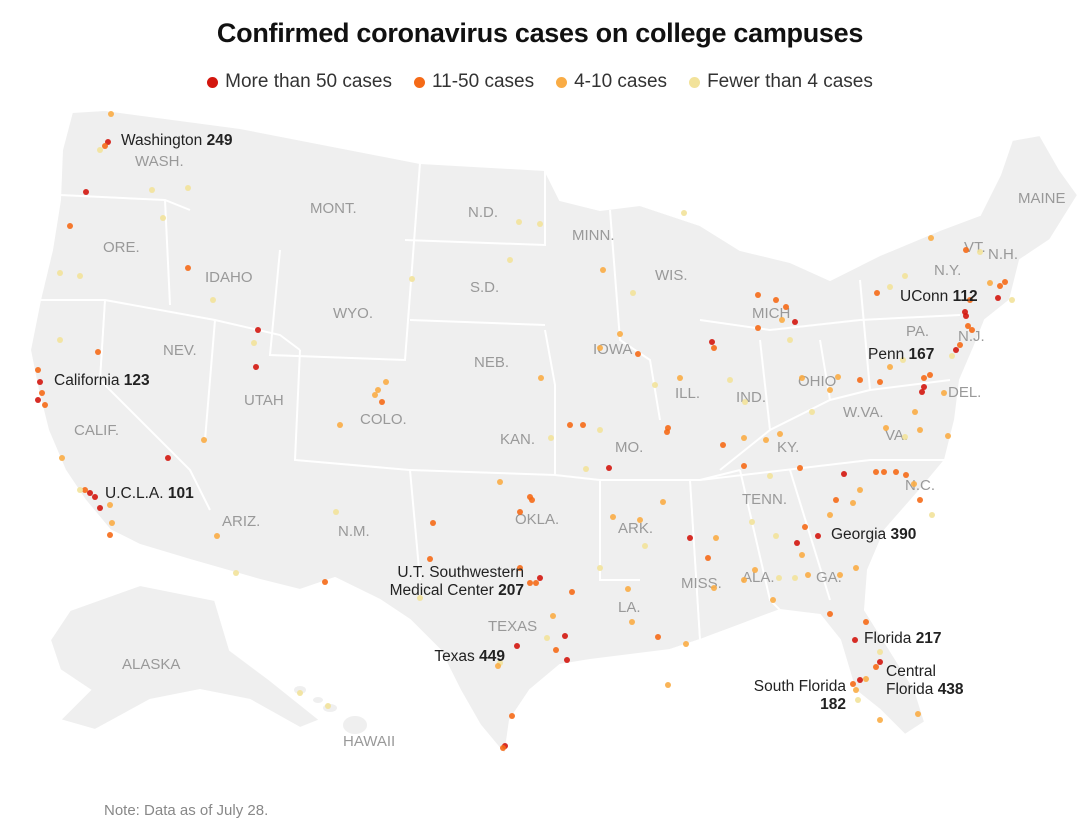 Image resolution: width=1080 pixels, height=827 pixels. I want to click on state-label: MINN., so click(593, 235).